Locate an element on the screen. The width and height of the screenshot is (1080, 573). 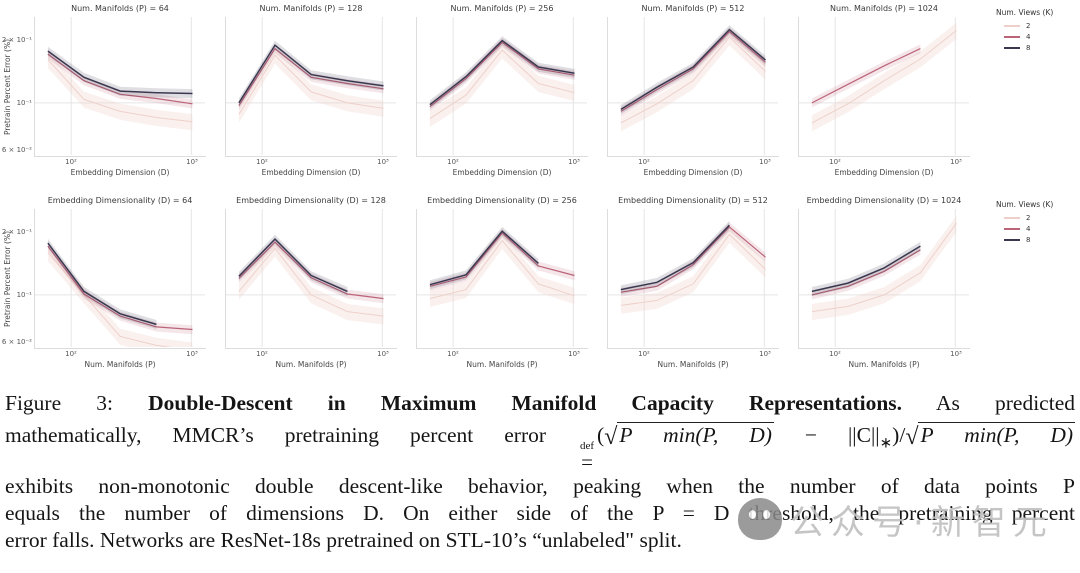
defeq-symbol: def = is located at coordinates (587, 457).